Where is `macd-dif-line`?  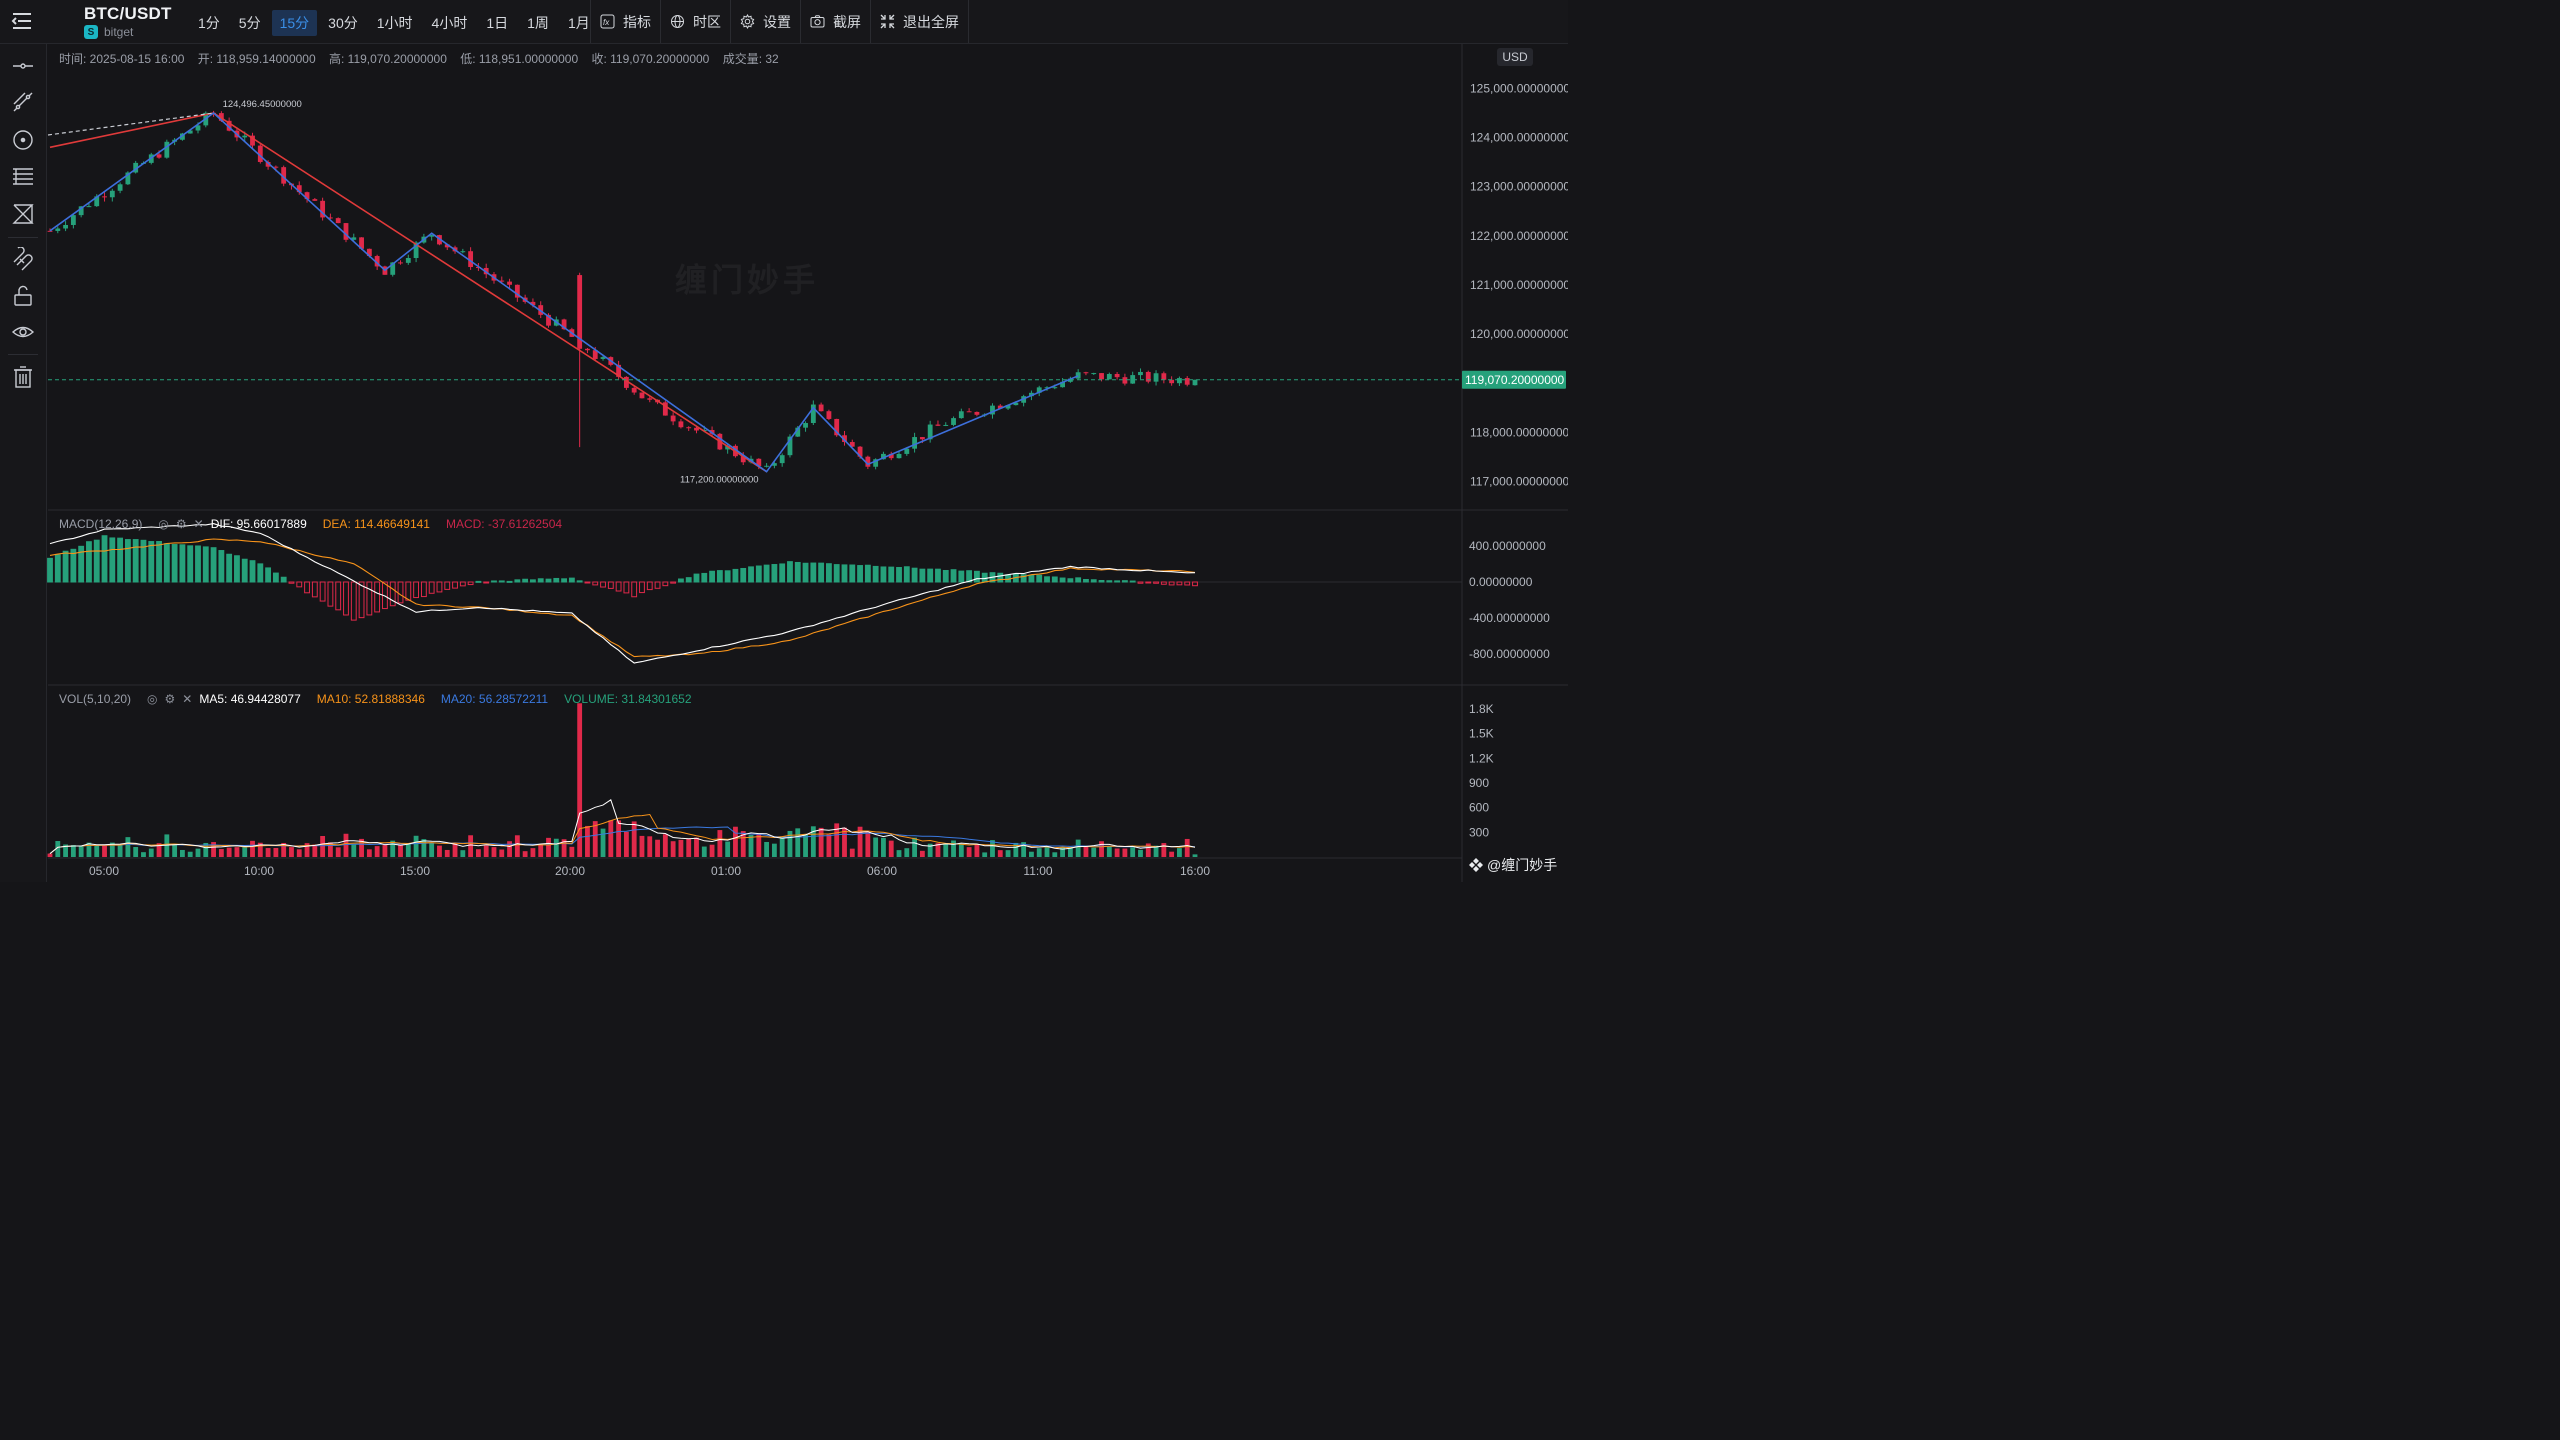 macd-dif-line is located at coordinates (622, 593).